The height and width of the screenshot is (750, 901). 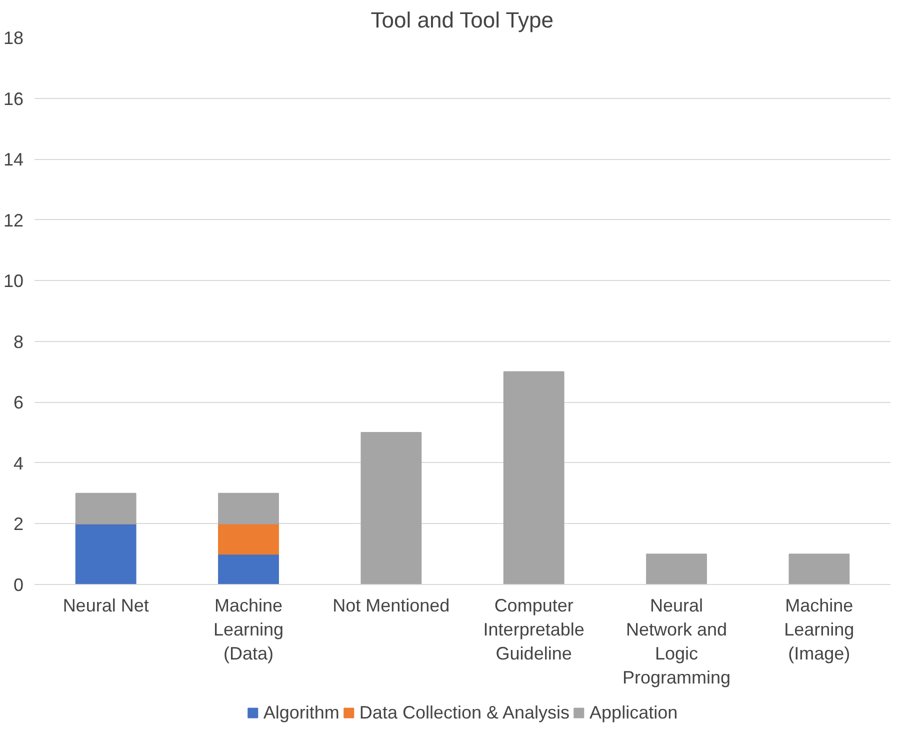 I want to click on legend-label: Data Collection & Analysis, so click(x=464, y=712).